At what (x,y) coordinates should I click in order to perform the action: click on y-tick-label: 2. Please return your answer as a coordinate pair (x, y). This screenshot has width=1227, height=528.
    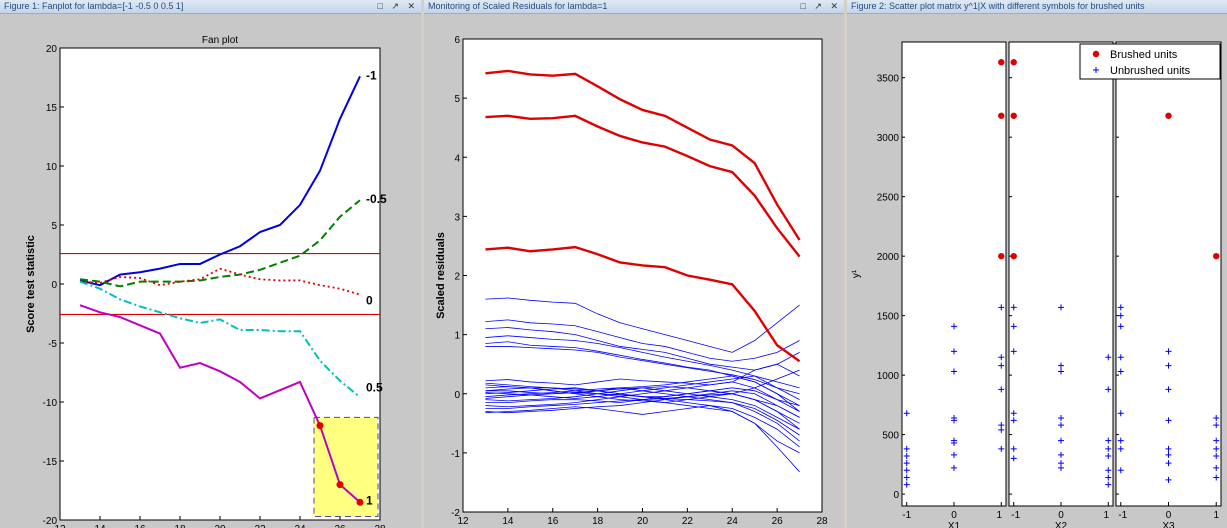
    Looking at the image, I should click on (457, 277).